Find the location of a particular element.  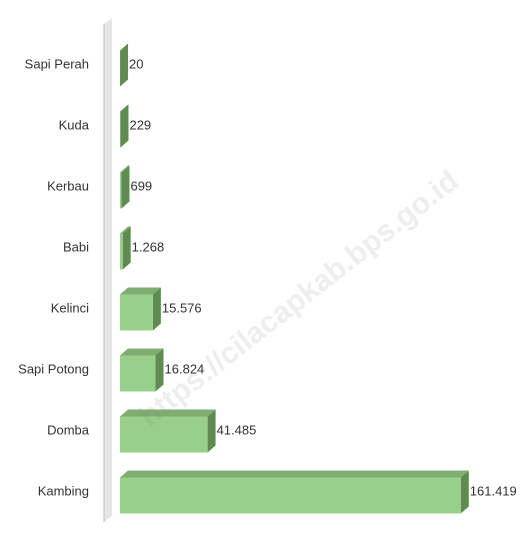

data-label: 161.419 is located at coordinates (493, 490).